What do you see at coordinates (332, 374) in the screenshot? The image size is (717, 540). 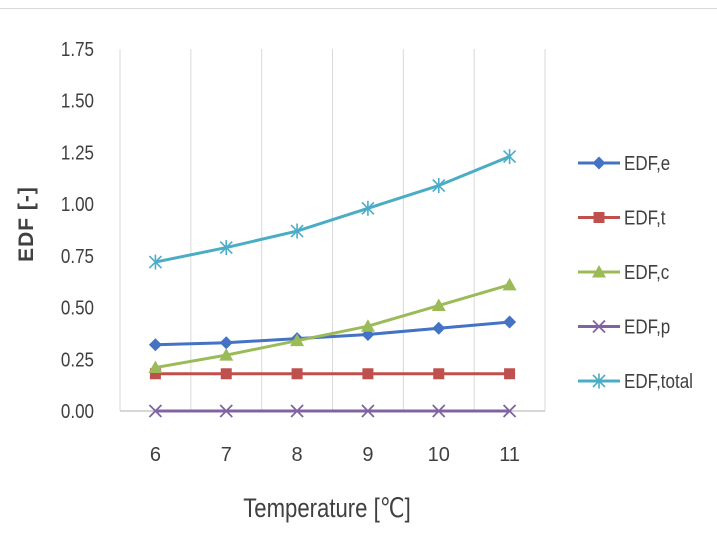 I see `series-edf-t` at bounding box center [332, 374].